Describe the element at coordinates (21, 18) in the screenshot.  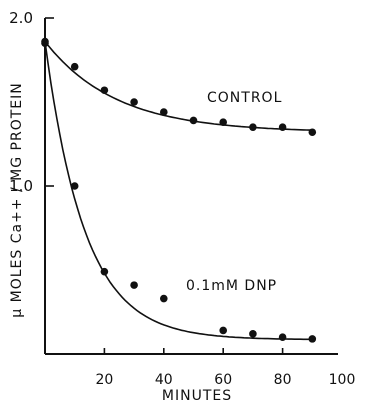
I see `y-tick-label: 2.0` at that location.